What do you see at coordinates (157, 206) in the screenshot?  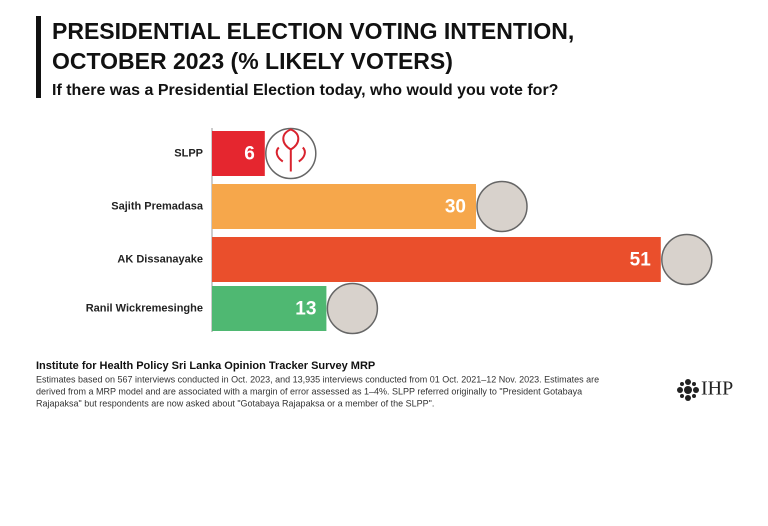 I see `category-label: Sajith Premadasa` at bounding box center [157, 206].